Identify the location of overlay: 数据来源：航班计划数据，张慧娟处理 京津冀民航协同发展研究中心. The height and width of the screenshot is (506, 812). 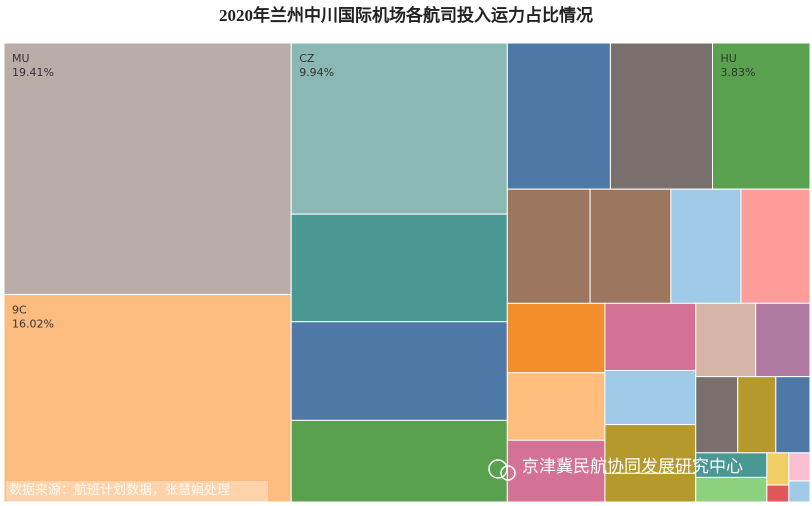
(374, 479).